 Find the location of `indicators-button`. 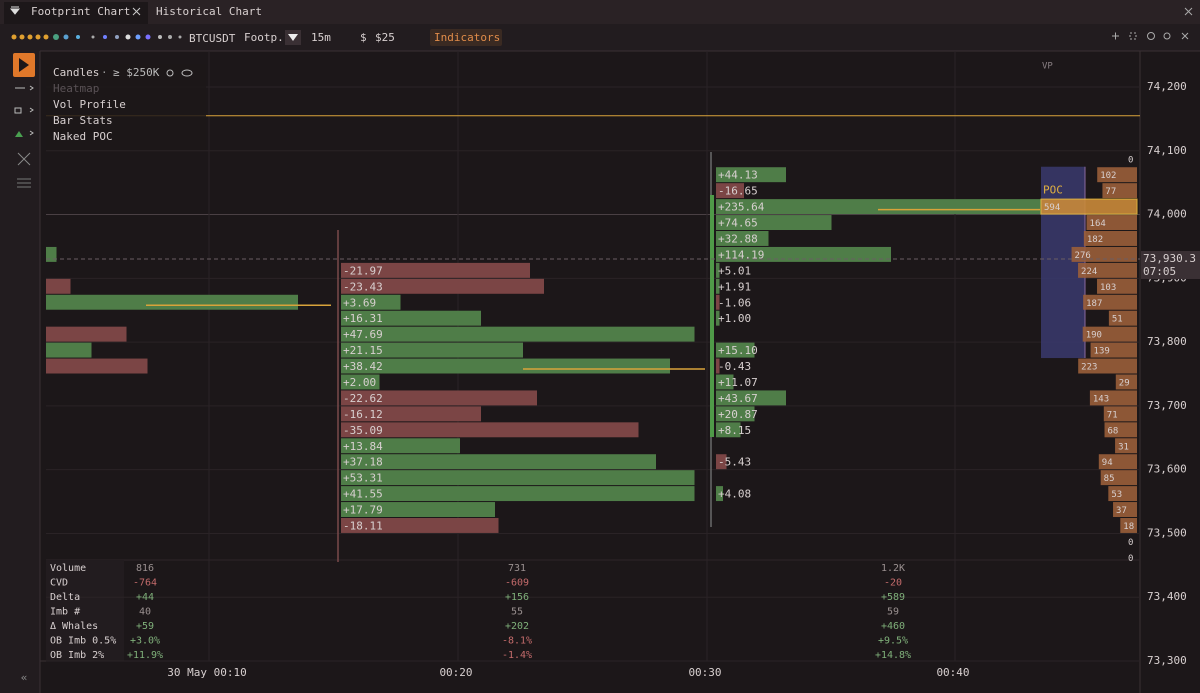

indicators-button is located at coordinates (466, 37).